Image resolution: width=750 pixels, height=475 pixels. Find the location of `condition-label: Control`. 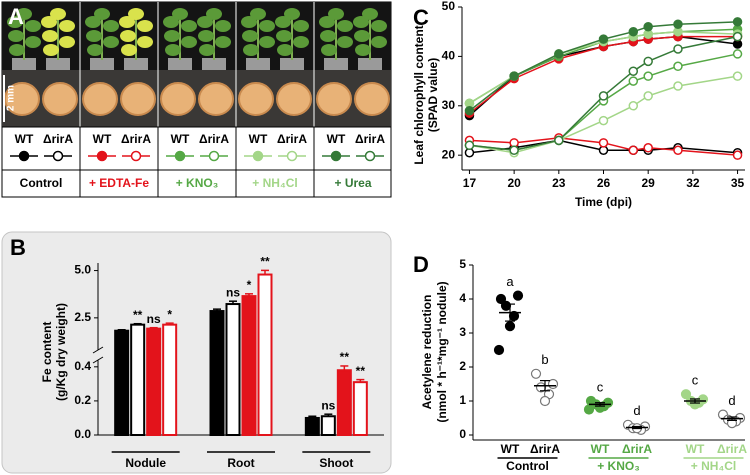

condition-label: Control is located at coordinates (41, 183).